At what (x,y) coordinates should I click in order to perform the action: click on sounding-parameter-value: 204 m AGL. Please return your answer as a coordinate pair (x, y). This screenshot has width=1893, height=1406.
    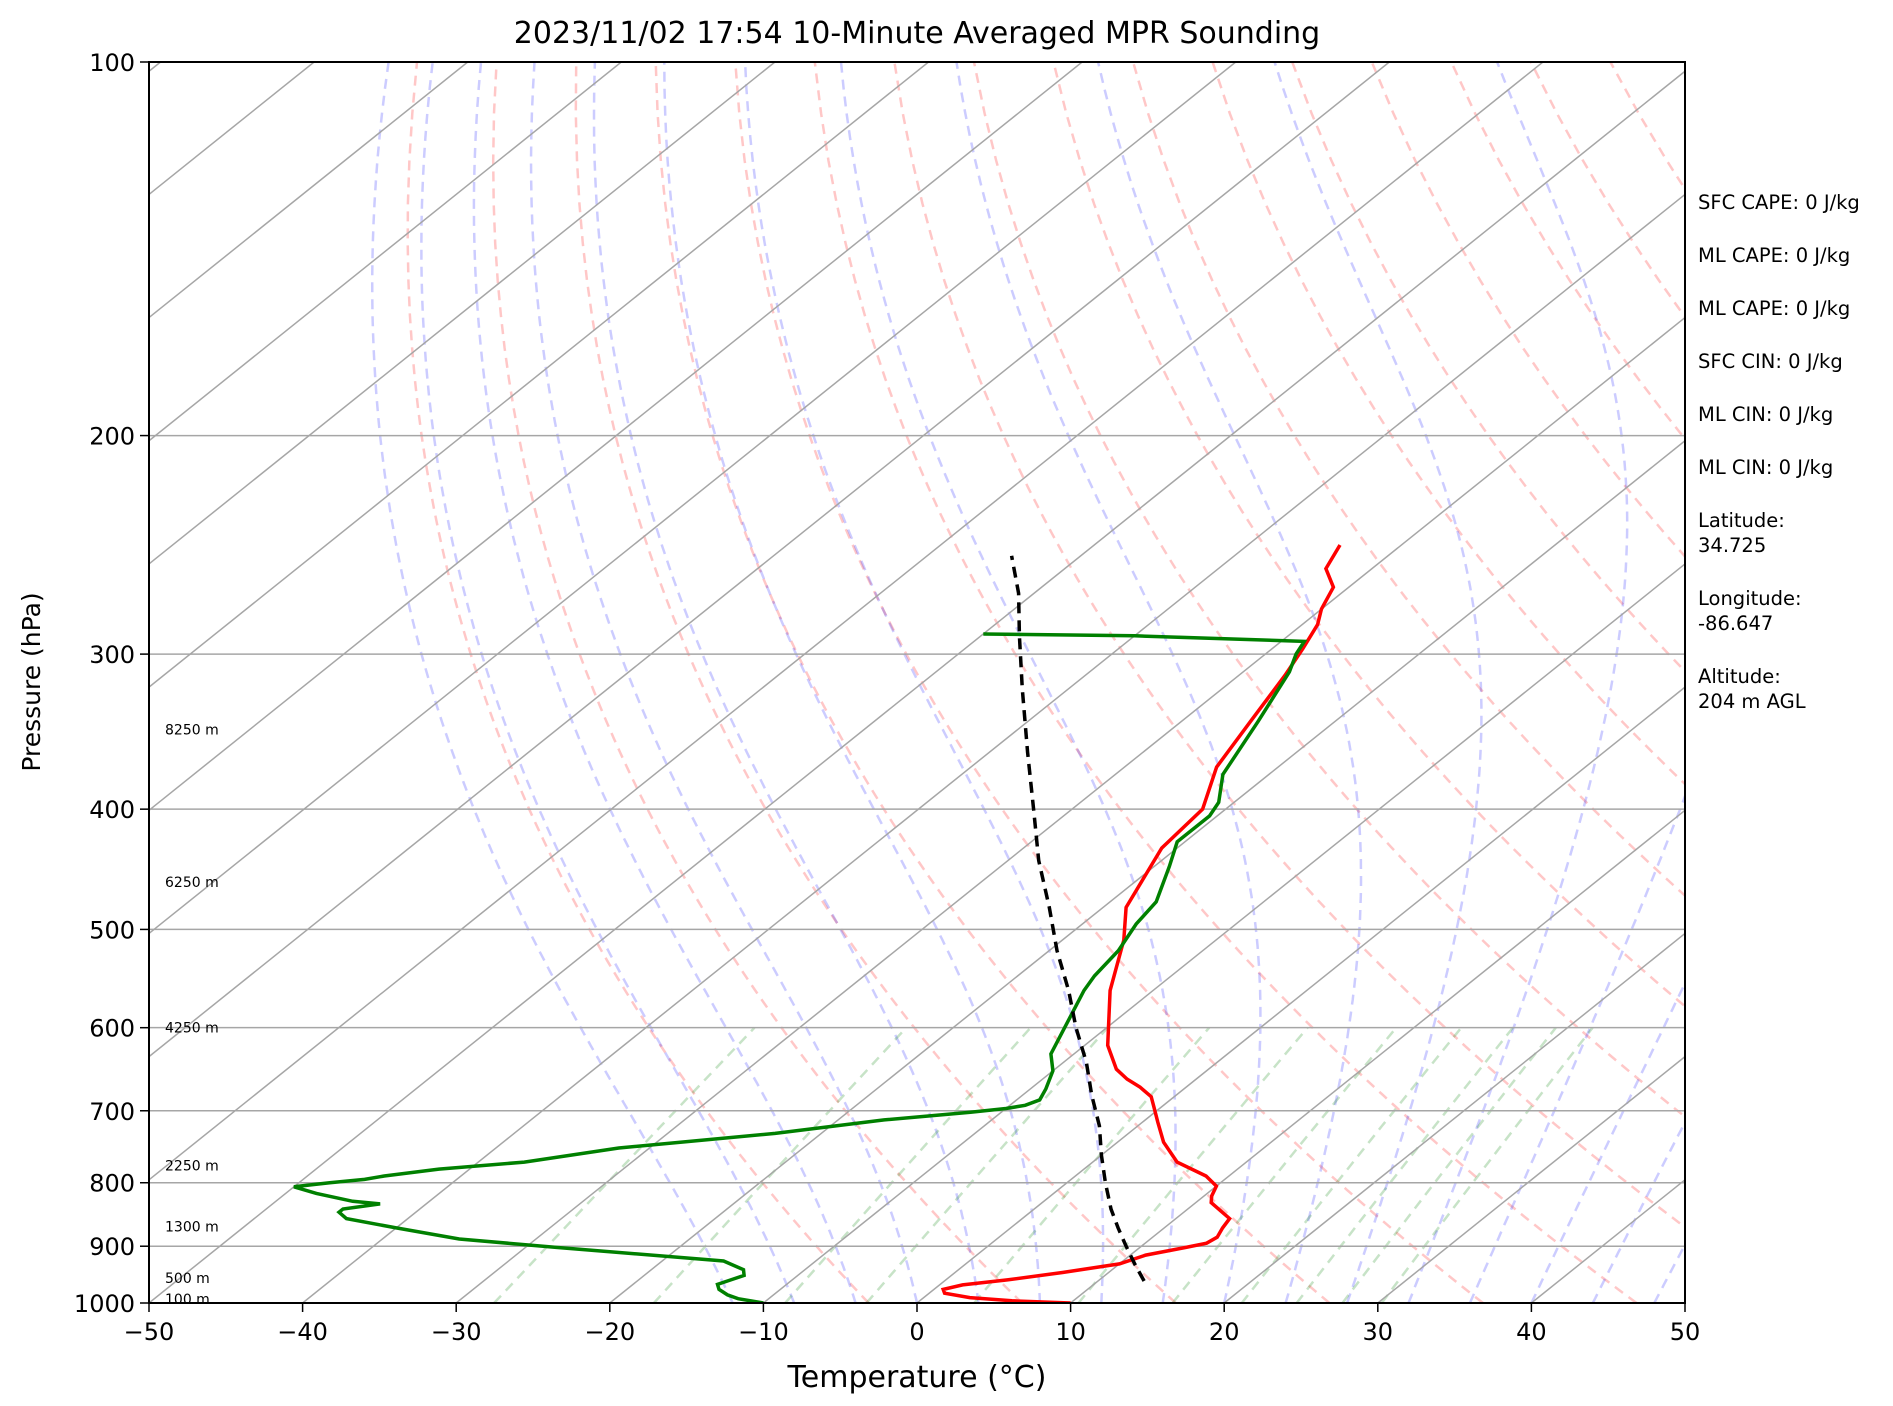
    Looking at the image, I should click on (1752, 701).